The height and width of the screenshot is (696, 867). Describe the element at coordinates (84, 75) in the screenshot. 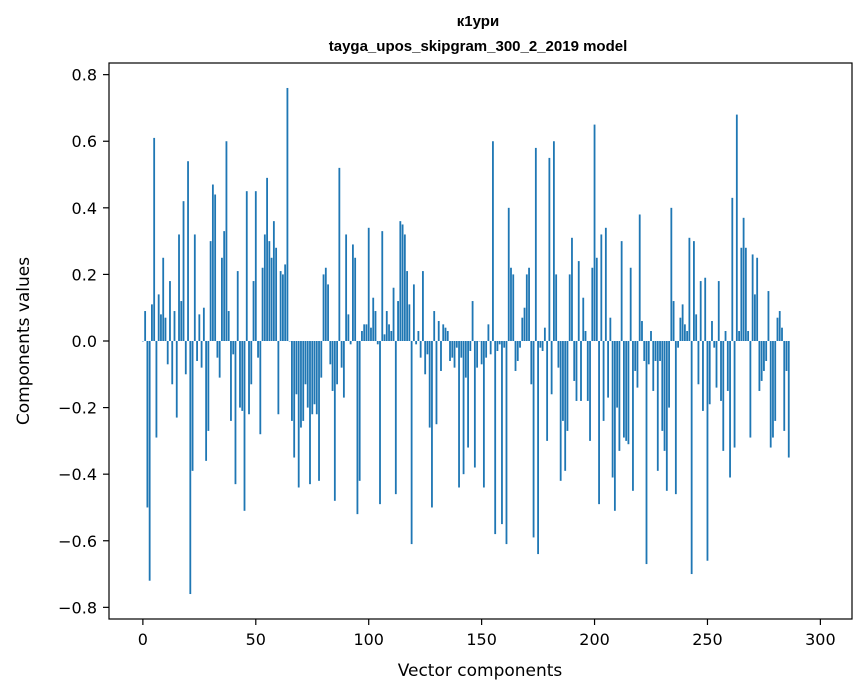

I see `y-tick-label: 0.8` at that location.